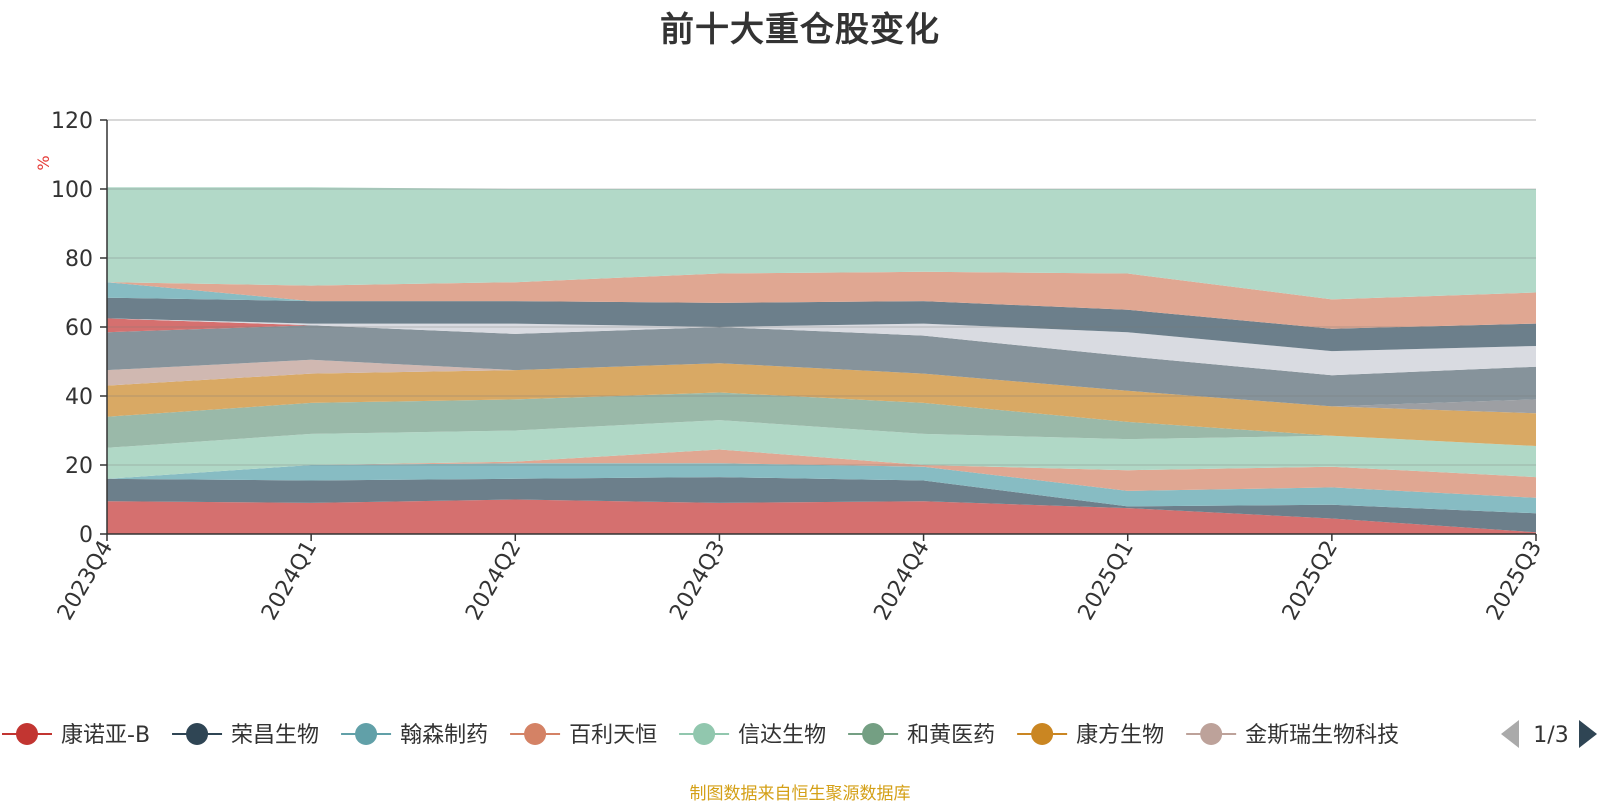 The height and width of the screenshot is (804, 1600). Describe the element at coordinates (72, 190) in the screenshot. I see `y-tick-label: 100` at that location.